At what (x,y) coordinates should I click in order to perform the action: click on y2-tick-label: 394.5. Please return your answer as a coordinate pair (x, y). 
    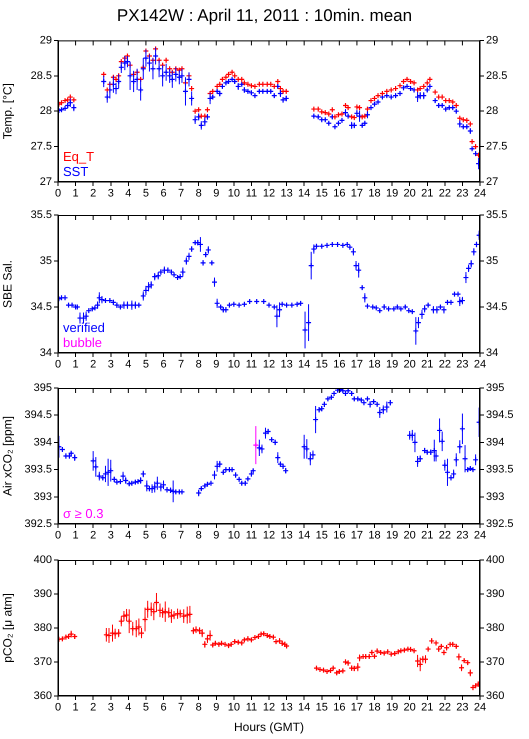
    Looking at the image, I should click on (500, 415).